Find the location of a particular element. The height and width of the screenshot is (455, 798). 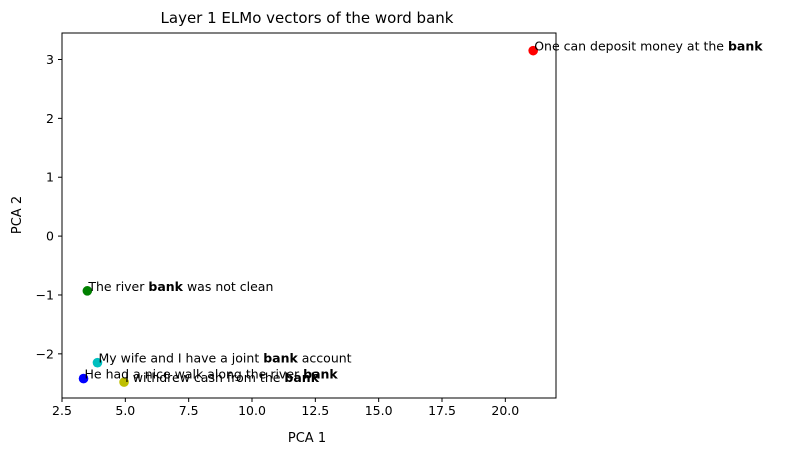

y-axis-label: PCA 2 is located at coordinates (17, 215).